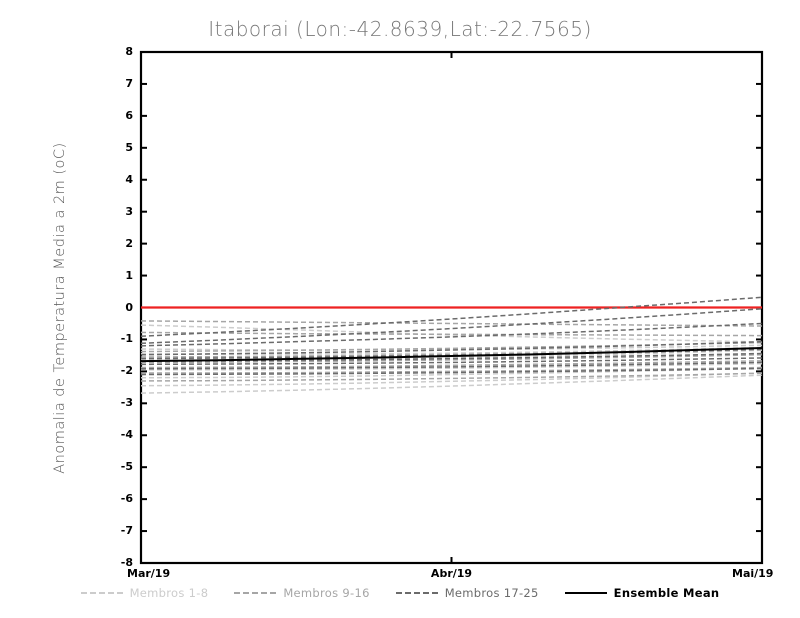 This screenshot has width=800, height=618. What do you see at coordinates (129, 83) in the screenshot?
I see `y-tick-label: 7` at bounding box center [129, 83].